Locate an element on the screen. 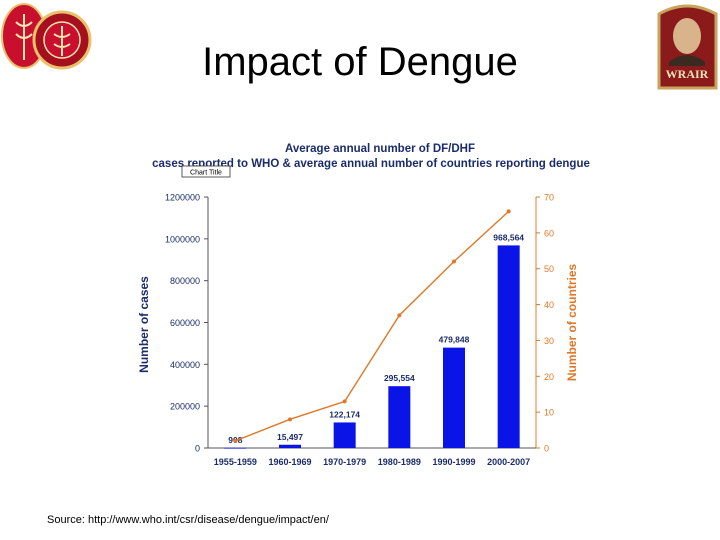 This screenshot has width=720, height=540. left-logos is located at coordinates (50, 40).